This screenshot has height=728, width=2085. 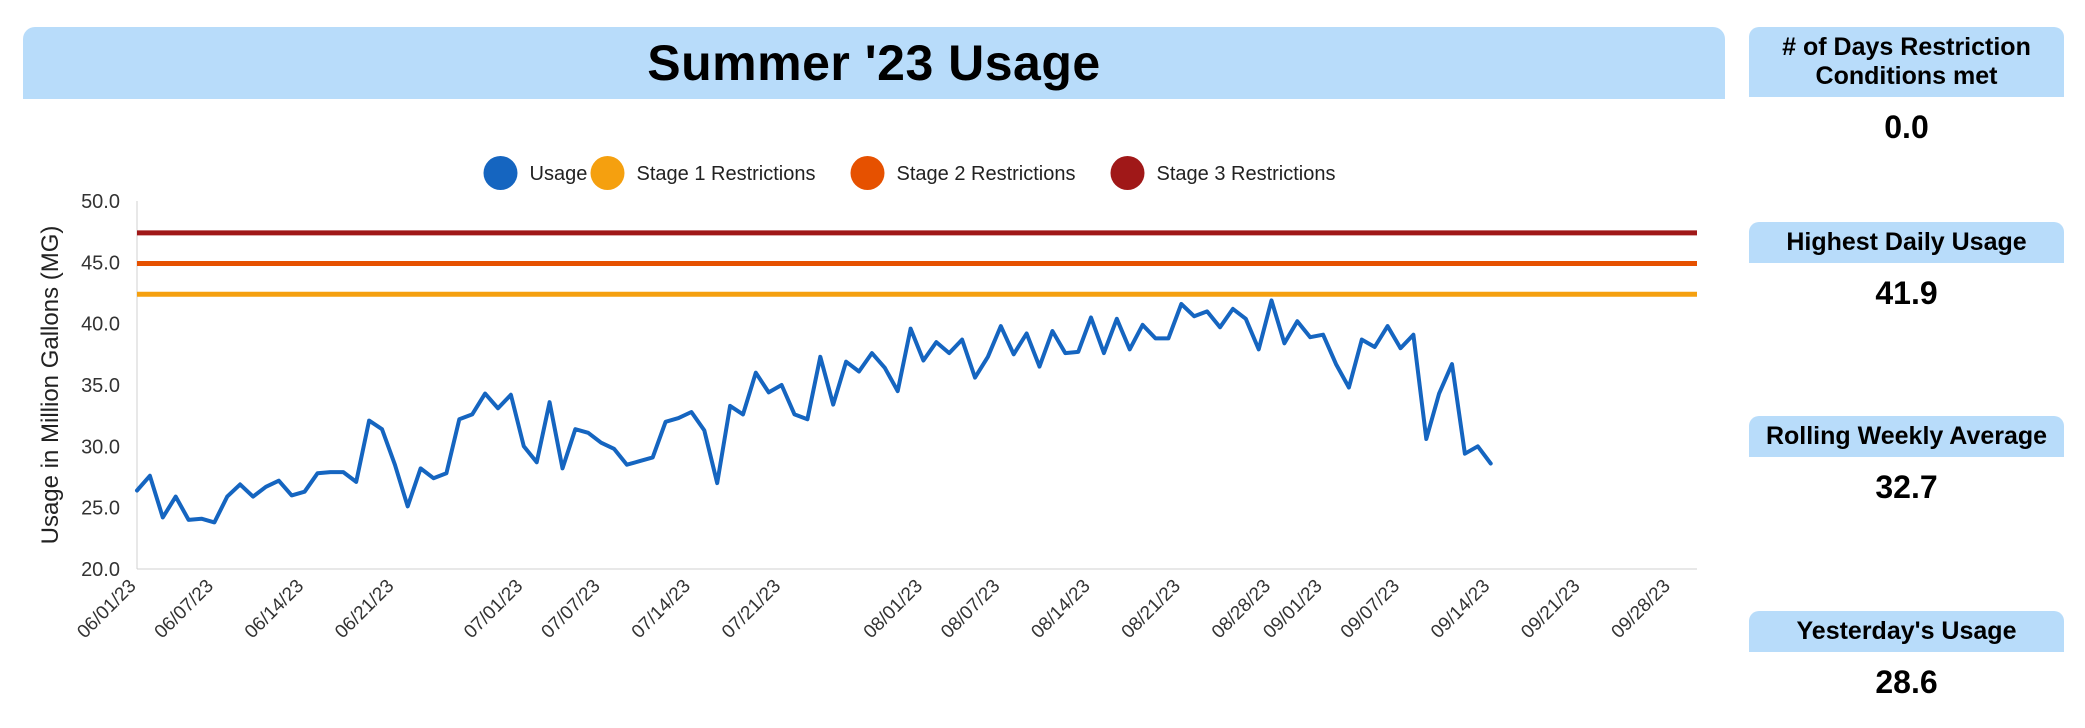 What do you see at coordinates (1906, 631) in the screenshot?
I see `kpi-label: Yesterday's Usage` at bounding box center [1906, 631].